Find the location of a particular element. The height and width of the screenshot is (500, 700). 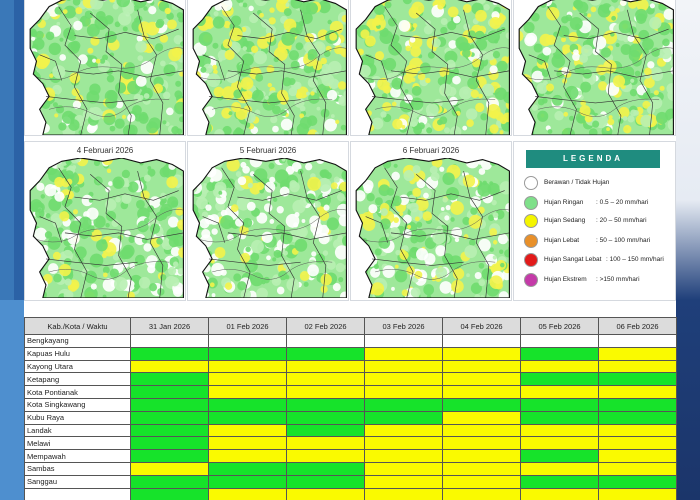

legend-swatch is located at coordinates (531, 241).